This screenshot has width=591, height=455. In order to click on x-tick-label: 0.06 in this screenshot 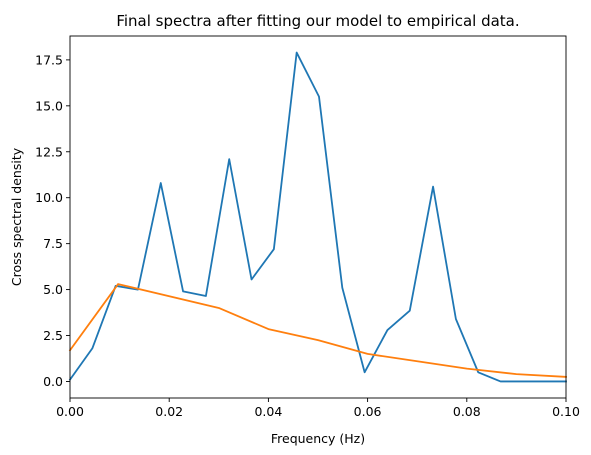, I will do `click(368, 411)`.